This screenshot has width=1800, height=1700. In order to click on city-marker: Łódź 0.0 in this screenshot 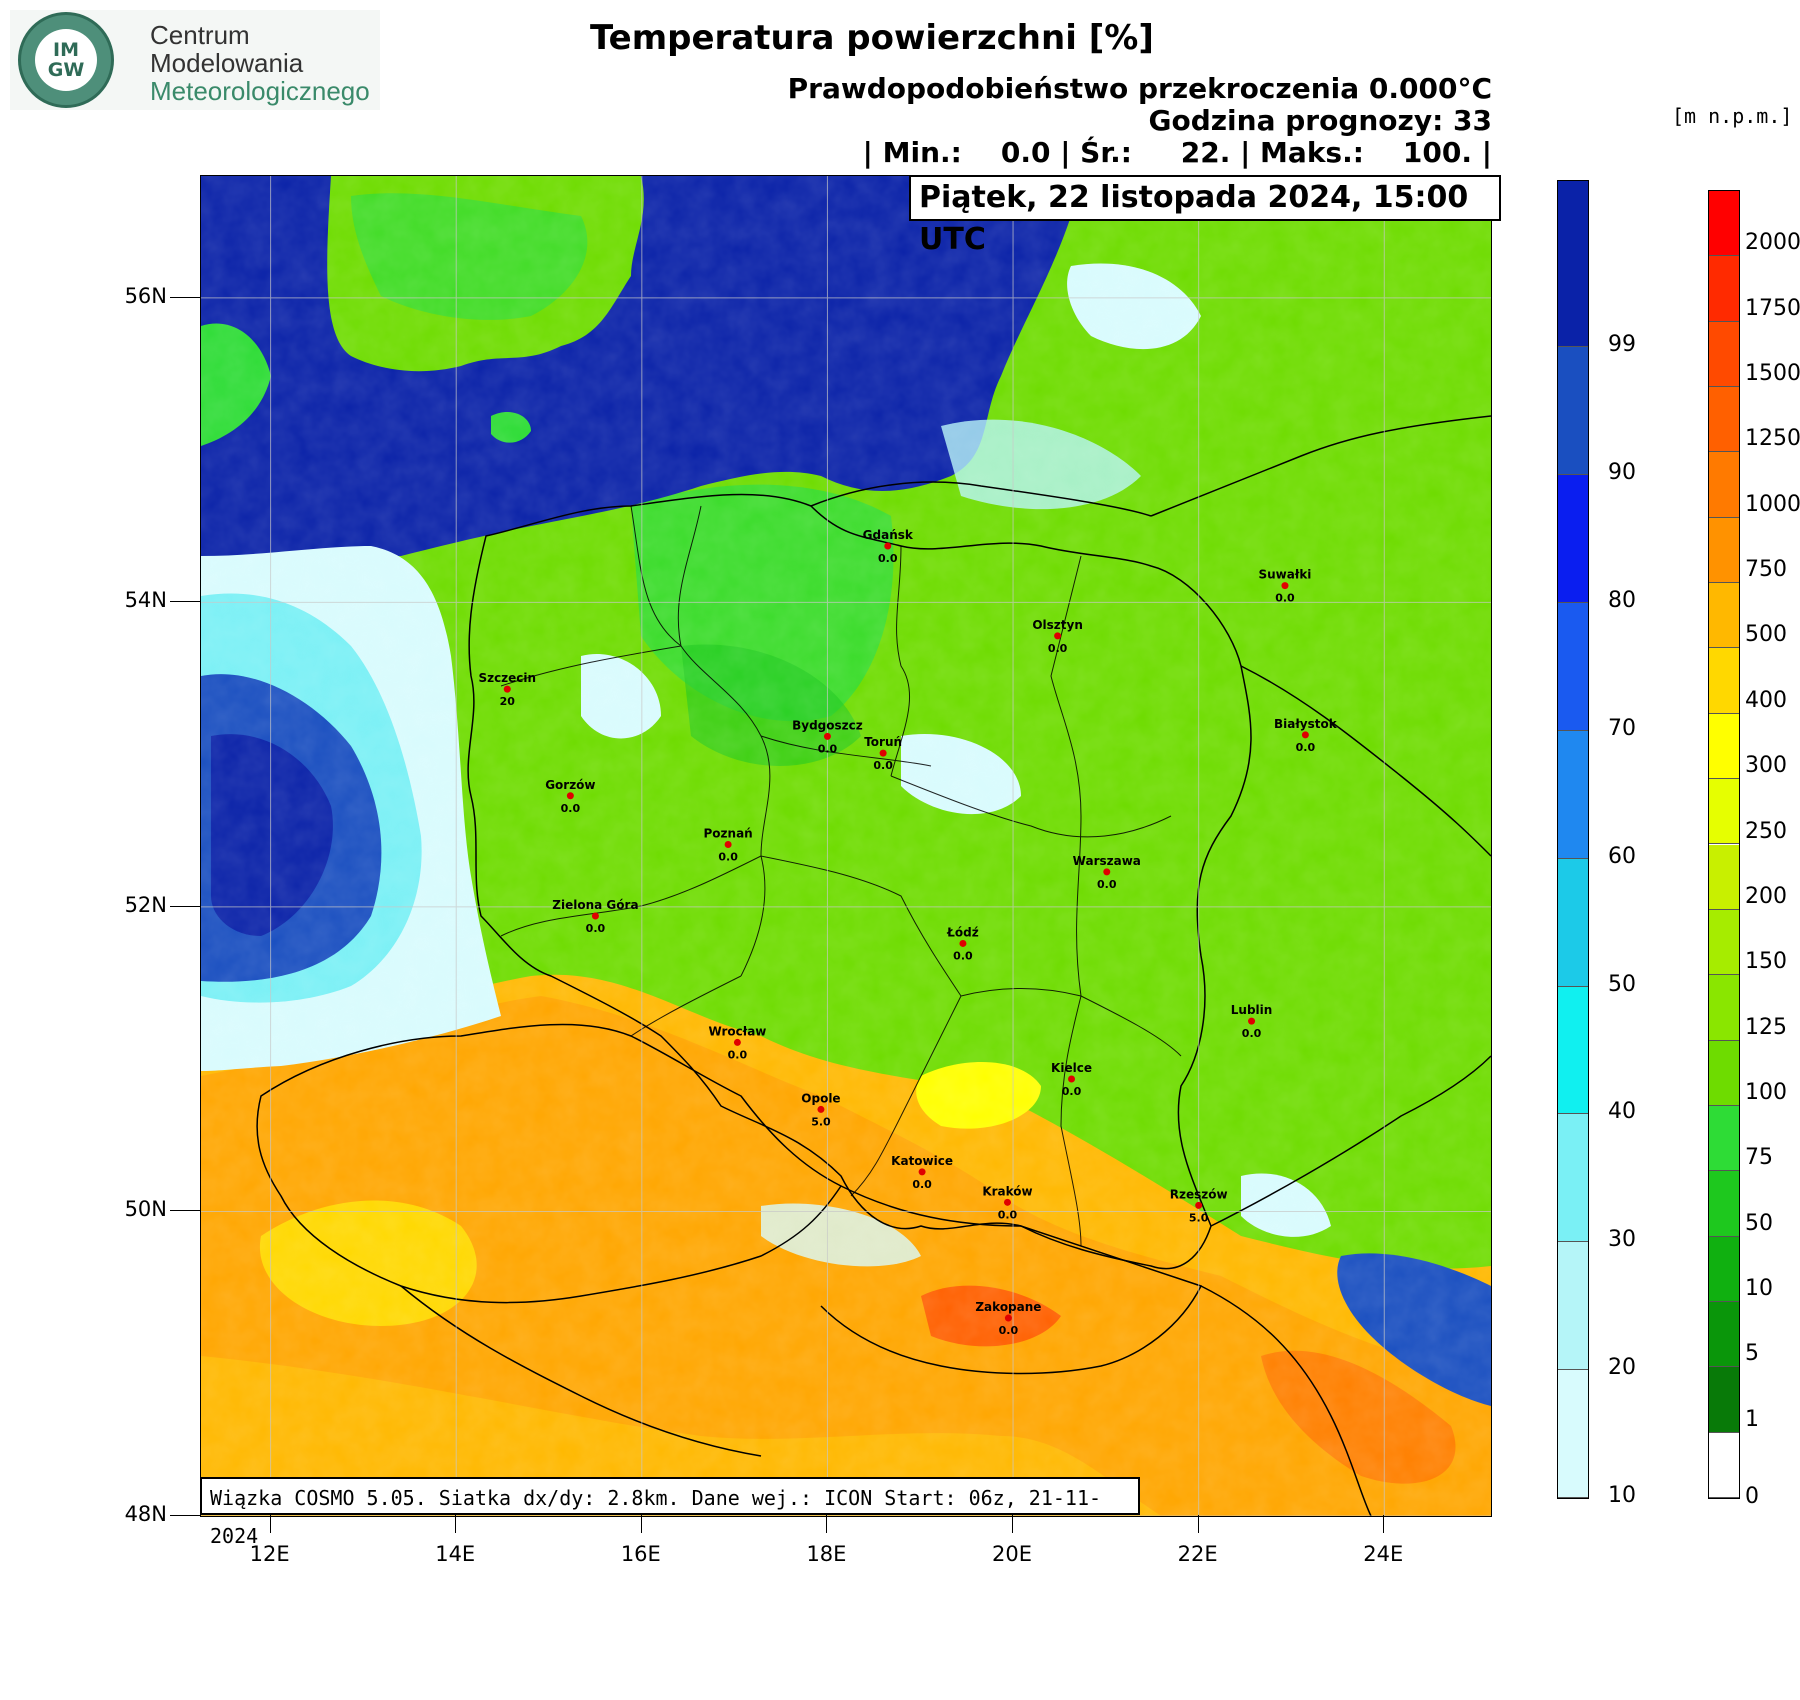, I will do `click(962, 943)`.